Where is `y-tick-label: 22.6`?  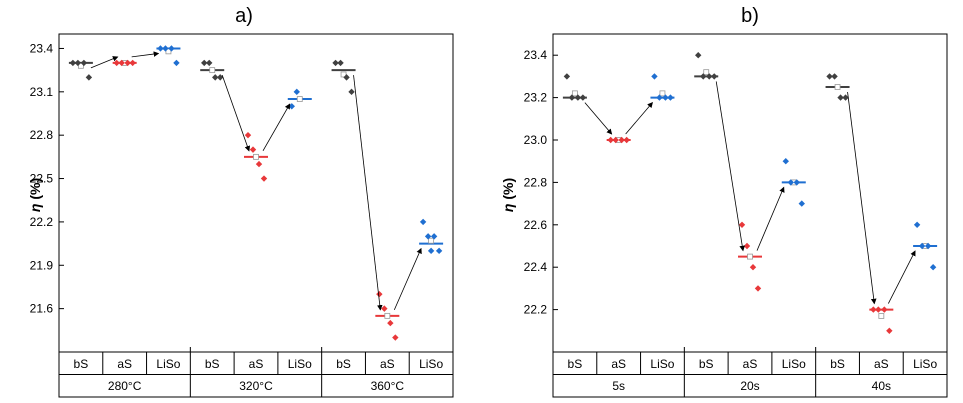
y-tick-label: 22.6 is located at coordinates (536, 225).